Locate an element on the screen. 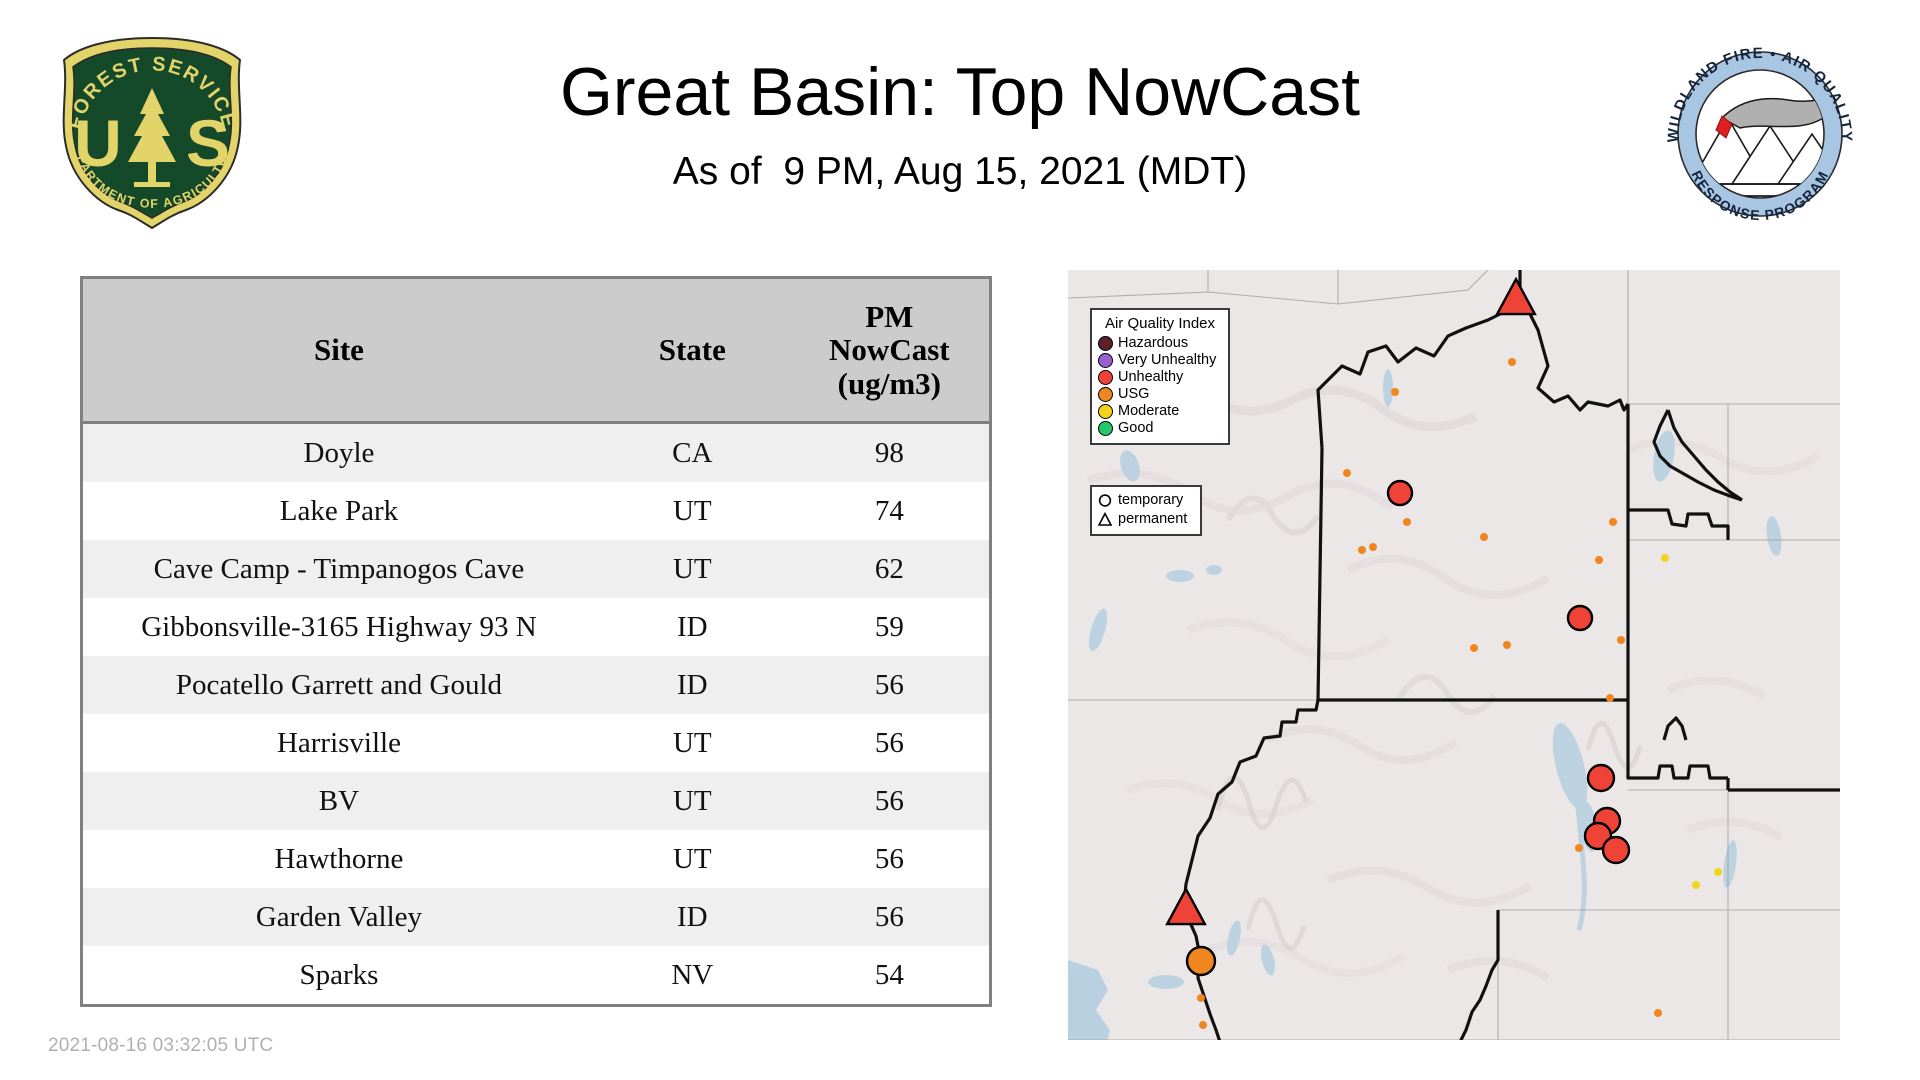 The width and height of the screenshot is (1920, 1080). legend-row-permanent: permanent is located at coordinates (1146, 519).